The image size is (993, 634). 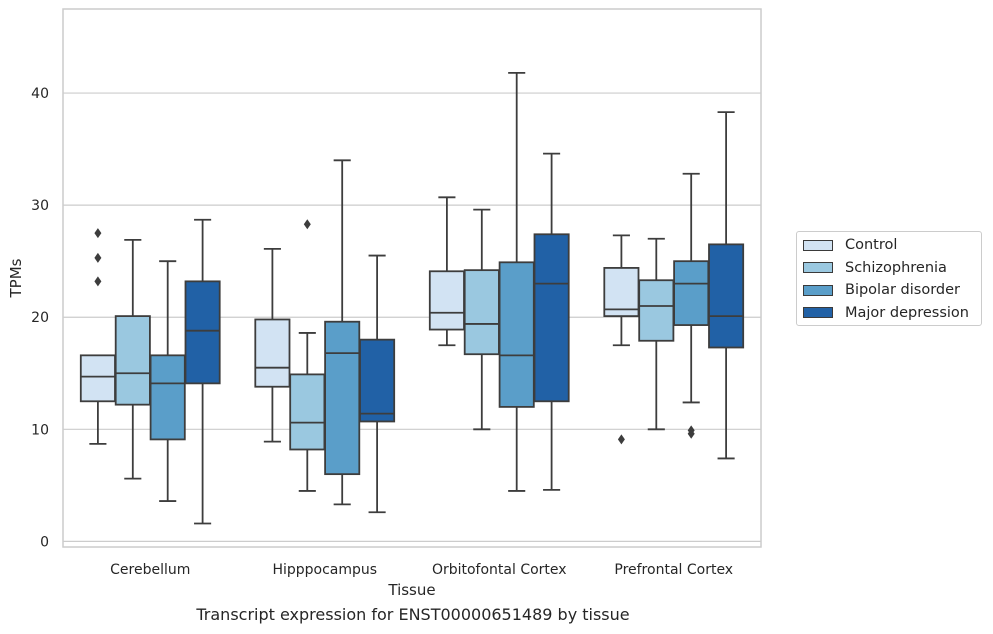 What do you see at coordinates (907, 312) in the screenshot?
I see `legend-label: Major depression` at bounding box center [907, 312].